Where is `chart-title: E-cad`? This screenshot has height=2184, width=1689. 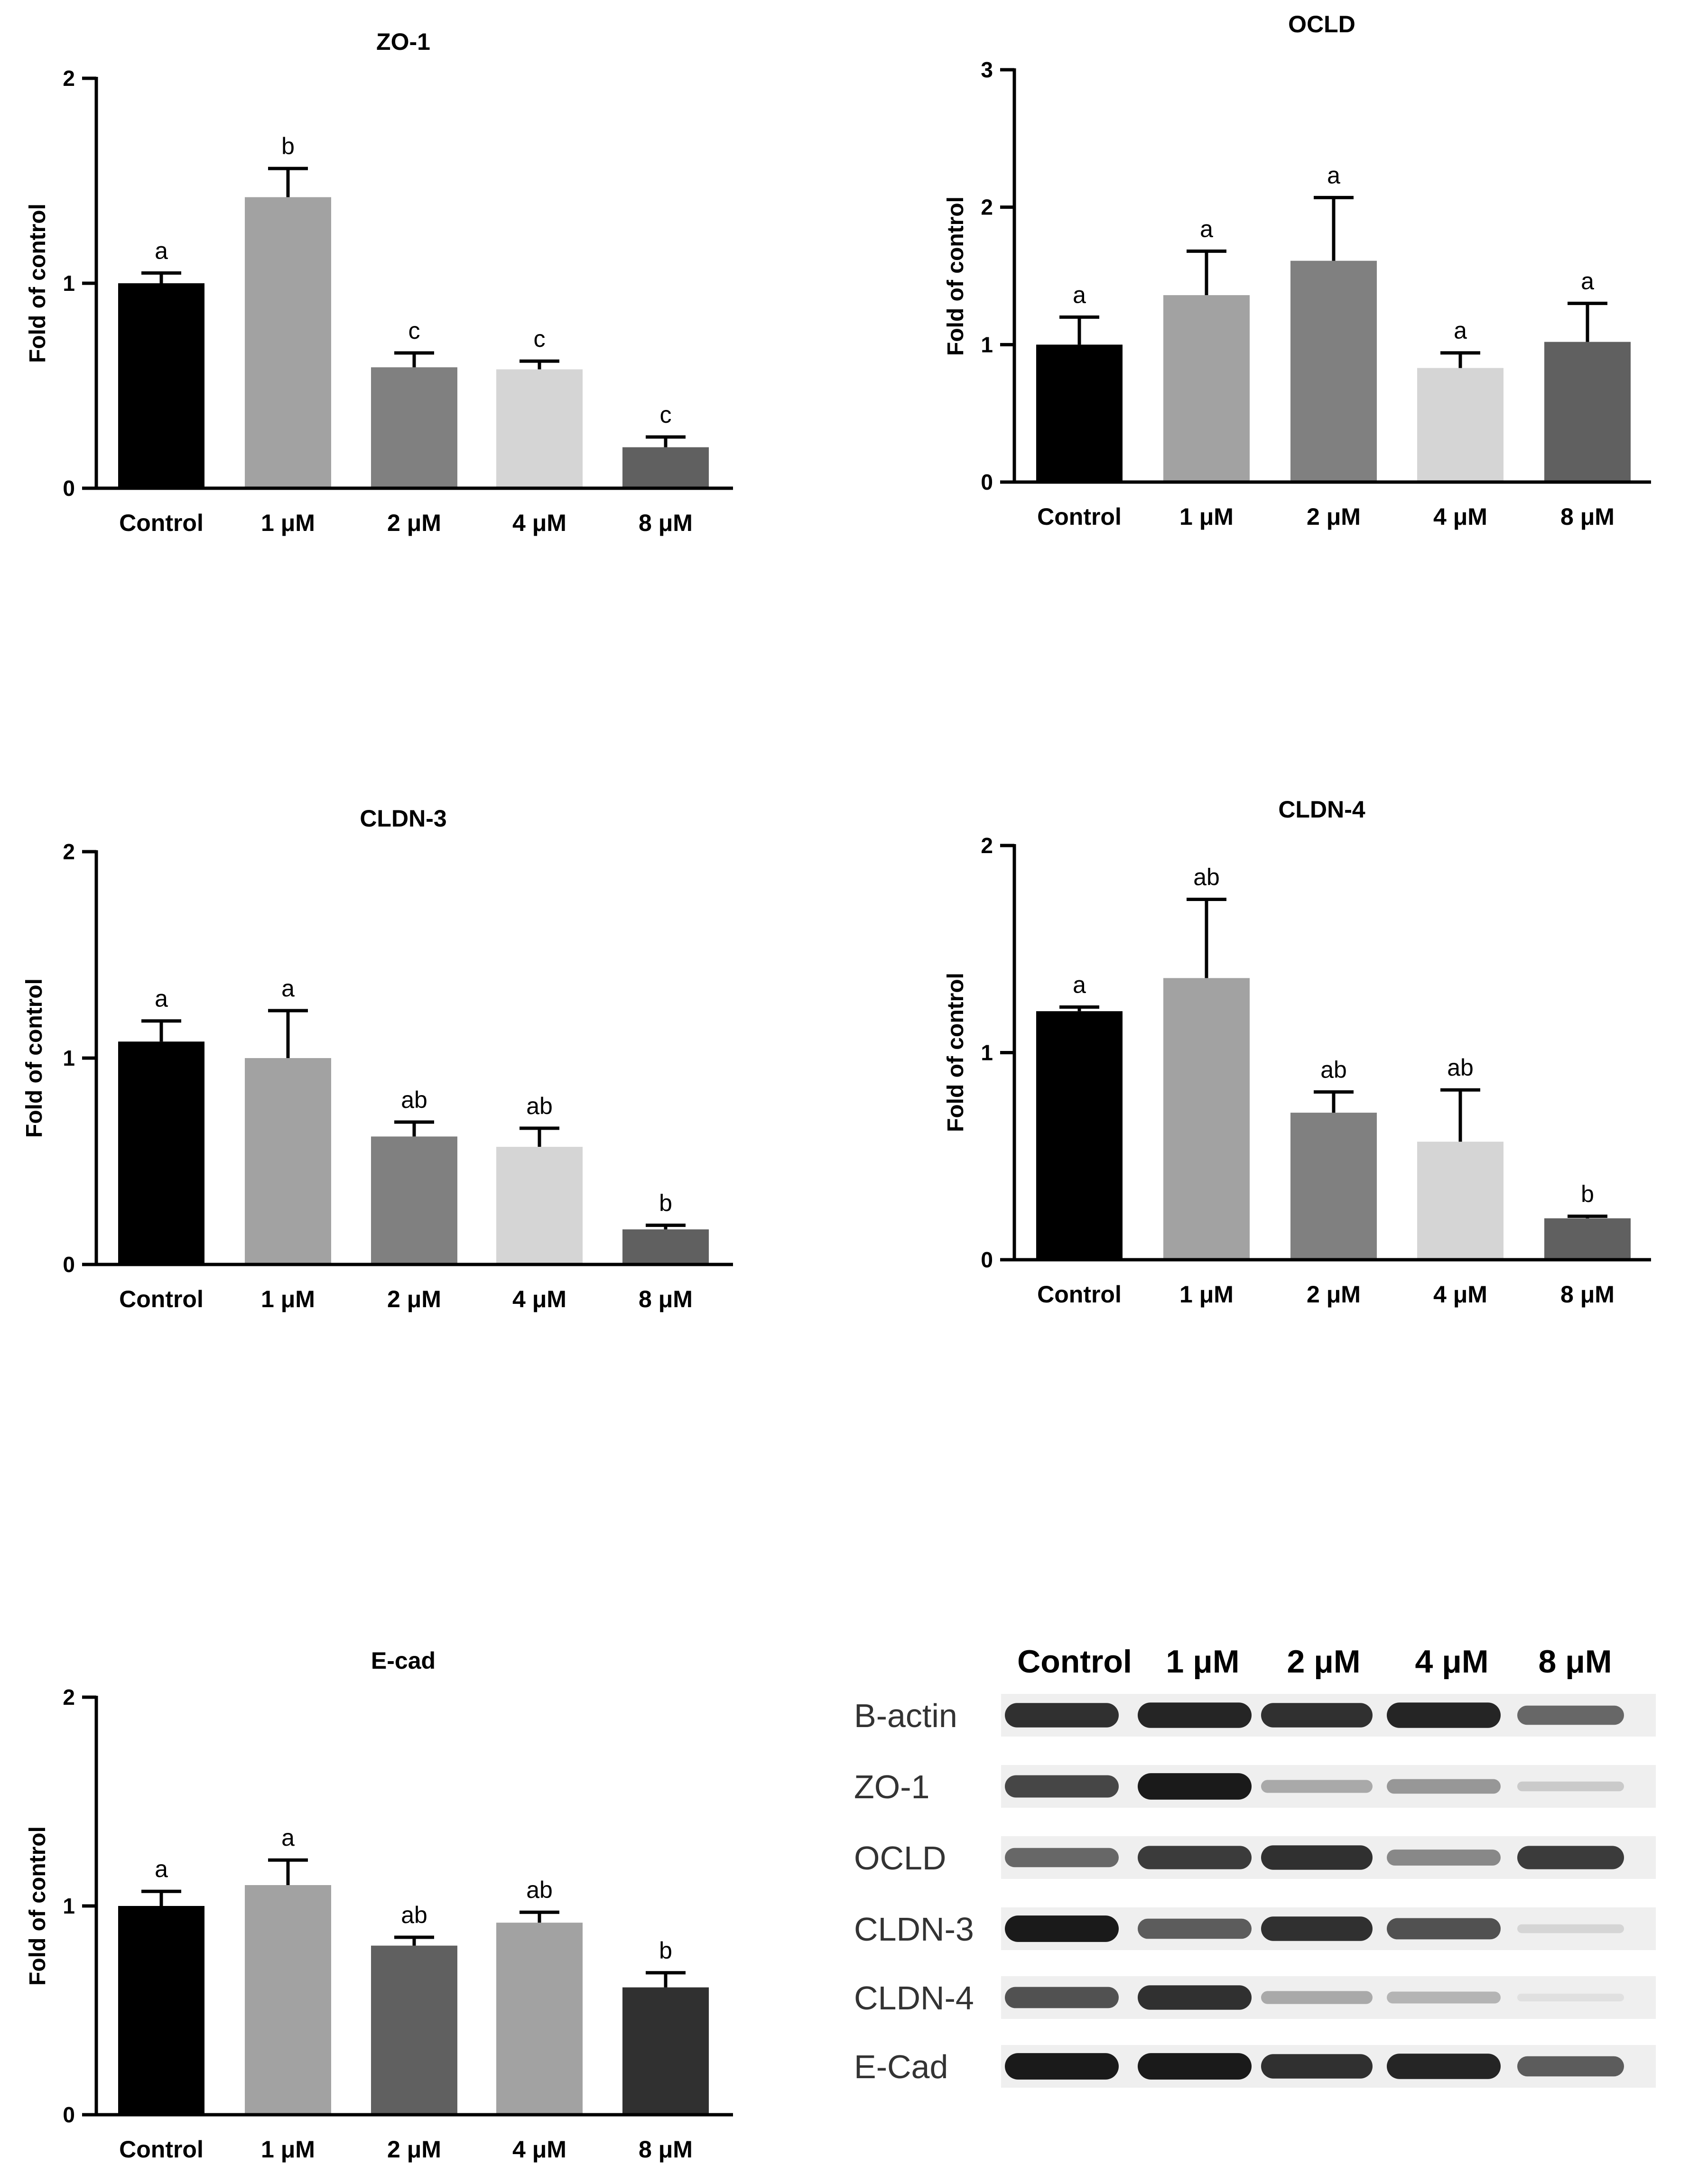 chart-title: E-cad is located at coordinates (404, 1661).